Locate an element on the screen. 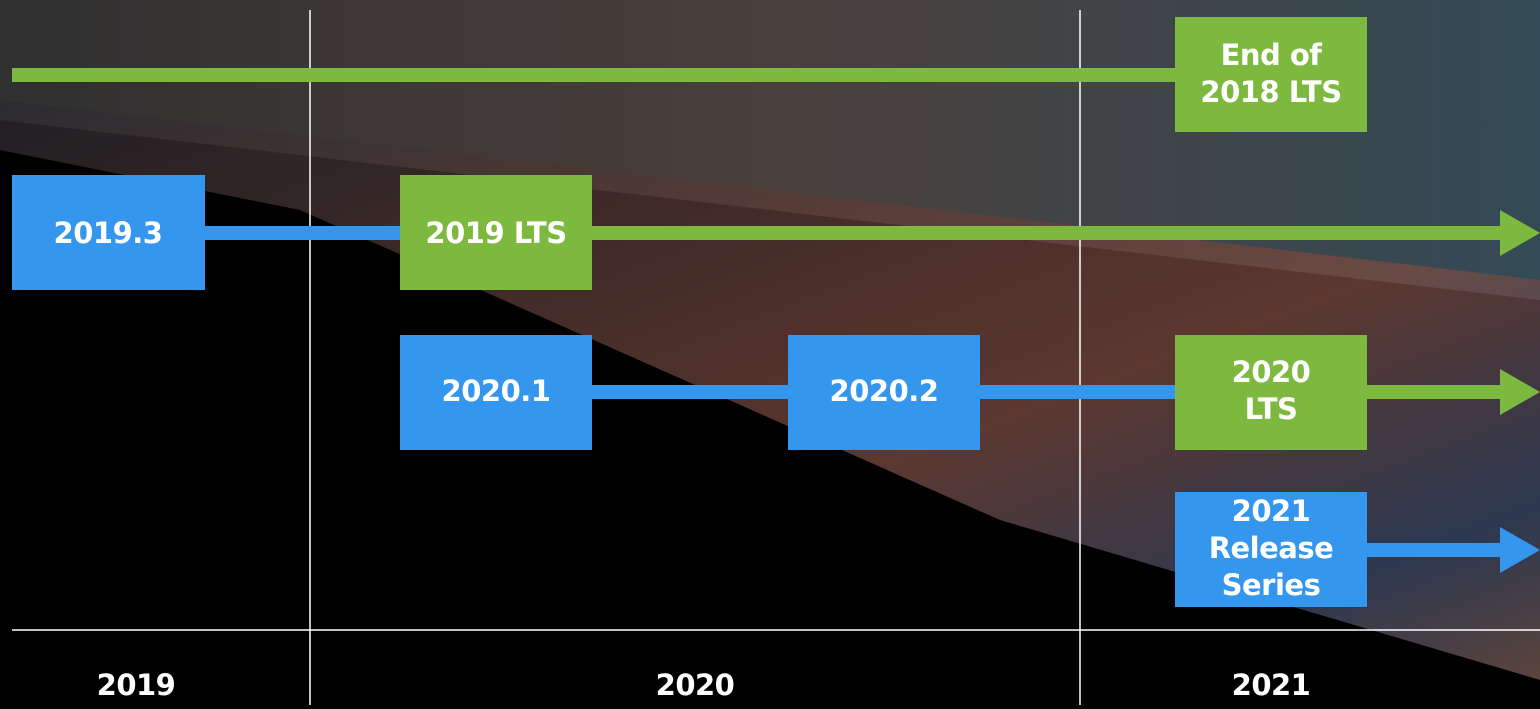 This screenshot has width=1540, height=709. year-label: 2020 is located at coordinates (695, 685).